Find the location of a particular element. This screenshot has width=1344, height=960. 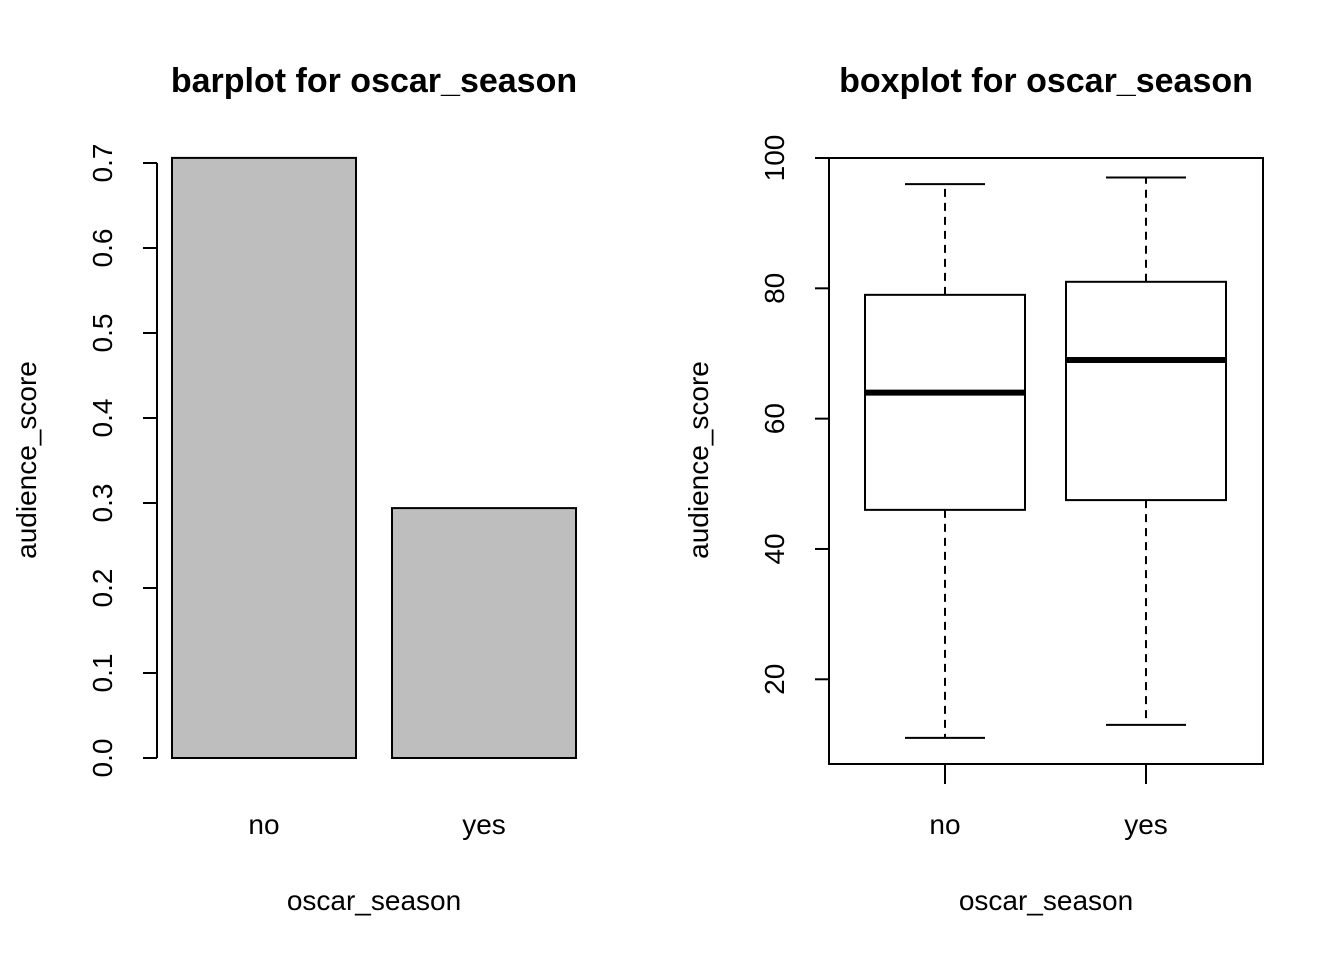

bar-chart-y-tick-label: 0.7 is located at coordinates (102, 163).